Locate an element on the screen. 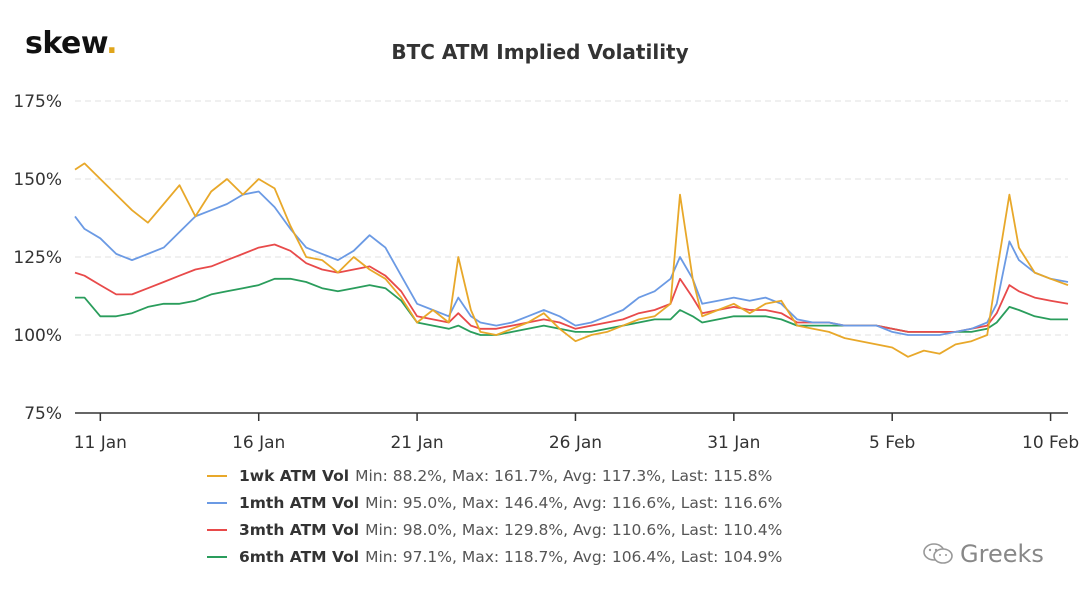 The height and width of the screenshot is (603, 1080). y-tick-label: 175% is located at coordinates (37, 102).